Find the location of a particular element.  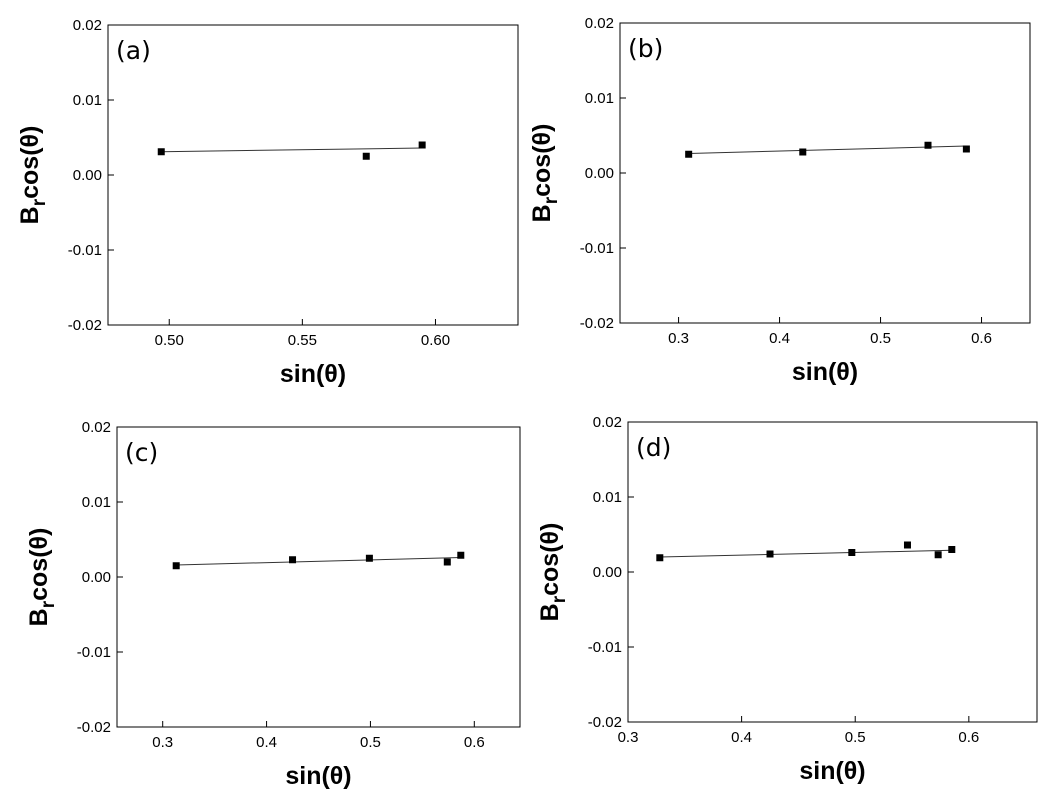

x-tick-label: 0.50 is located at coordinates (169, 340).